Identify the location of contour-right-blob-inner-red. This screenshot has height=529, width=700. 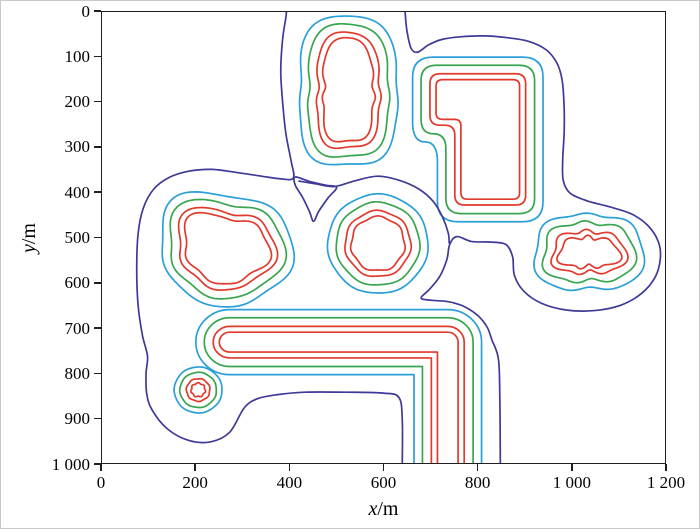
(589, 252).